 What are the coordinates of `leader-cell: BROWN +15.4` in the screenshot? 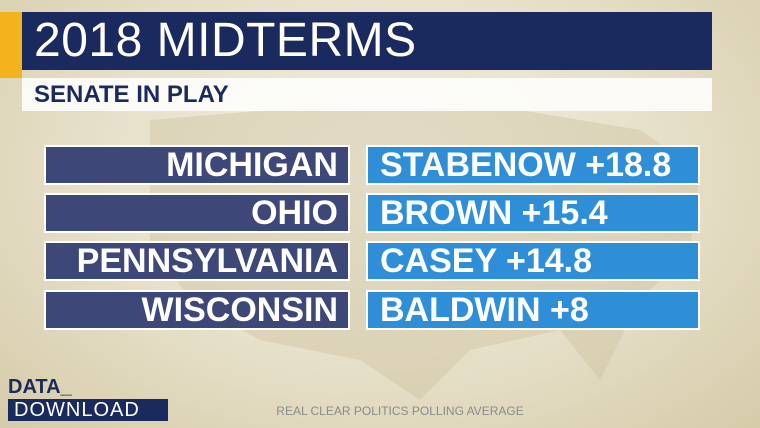 It's located at (533, 213).